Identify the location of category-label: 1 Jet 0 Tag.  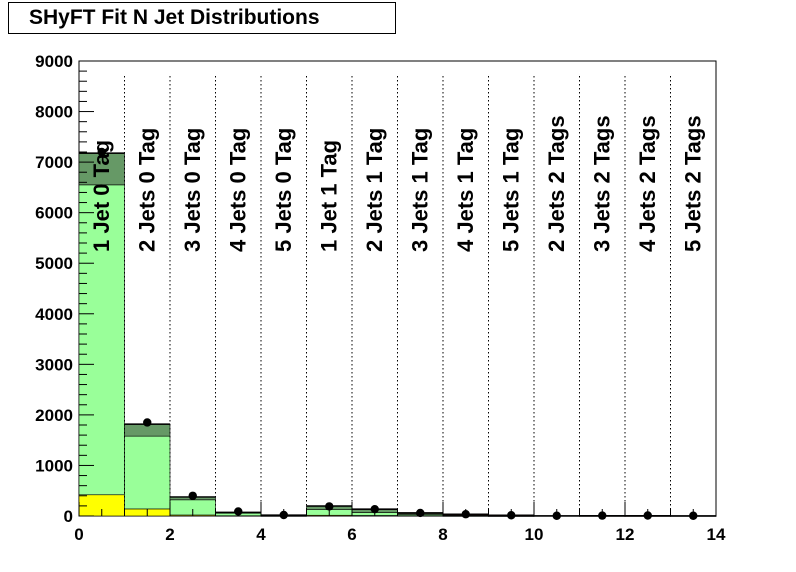
(101, 196).